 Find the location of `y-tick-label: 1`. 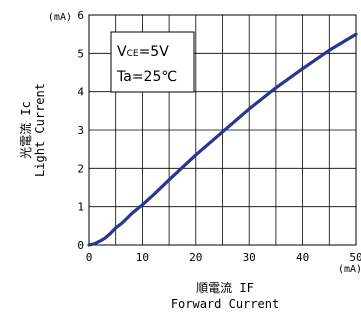

y-tick-label: 1 is located at coordinates (80, 207).